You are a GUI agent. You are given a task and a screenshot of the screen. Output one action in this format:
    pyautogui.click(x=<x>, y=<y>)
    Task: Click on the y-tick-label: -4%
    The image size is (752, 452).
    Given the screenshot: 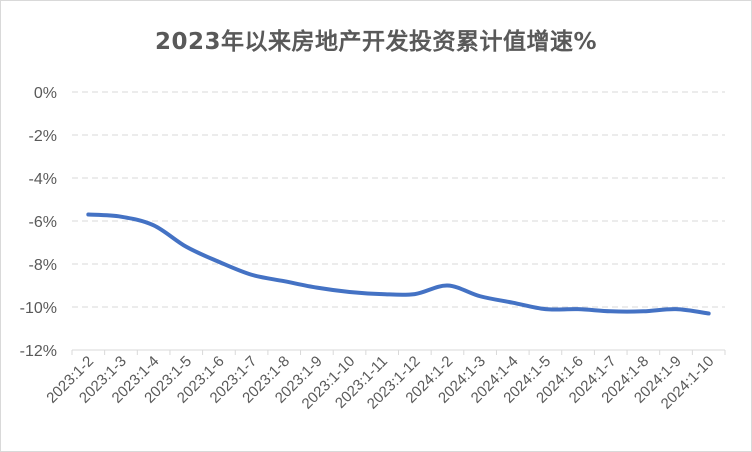 What is the action you would take?
    pyautogui.click(x=43, y=179)
    